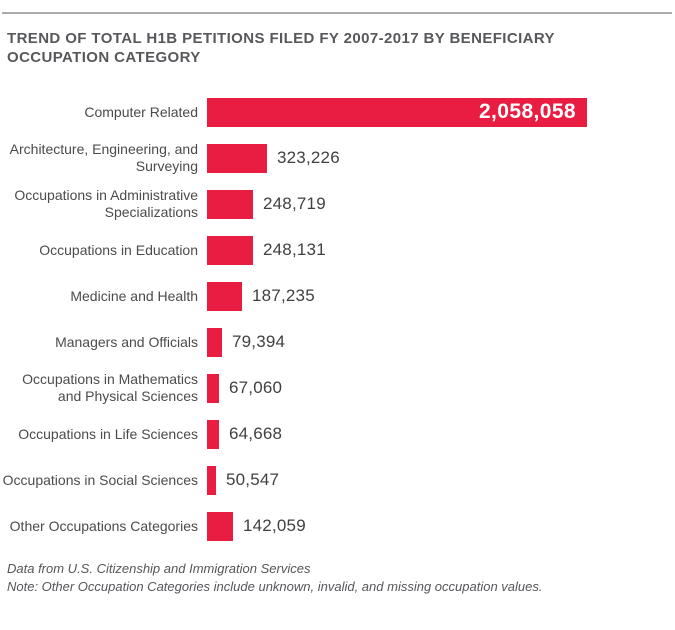  I want to click on value-label: 67,060, so click(256, 387).